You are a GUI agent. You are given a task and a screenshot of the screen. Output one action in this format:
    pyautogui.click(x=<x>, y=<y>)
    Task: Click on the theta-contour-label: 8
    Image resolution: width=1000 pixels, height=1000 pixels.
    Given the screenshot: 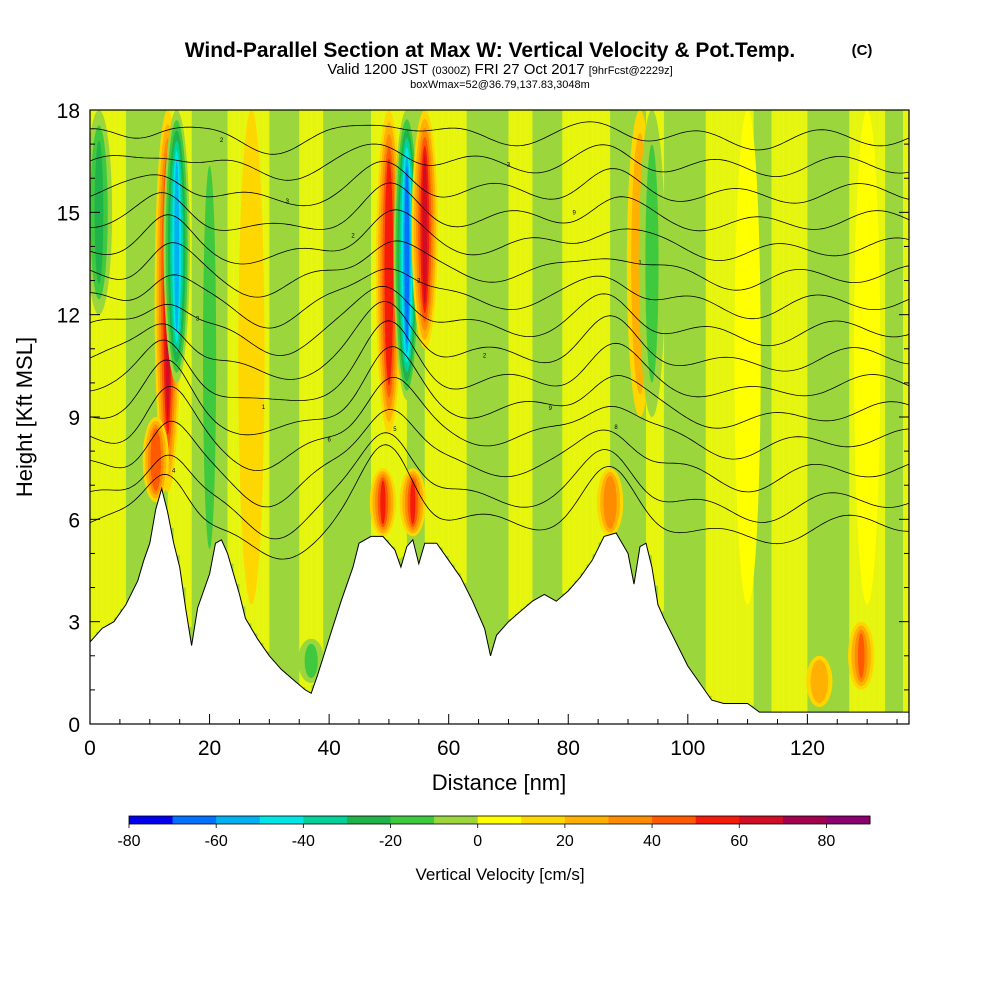 What is the action you would take?
    pyautogui.click(x=616, y=428)
    